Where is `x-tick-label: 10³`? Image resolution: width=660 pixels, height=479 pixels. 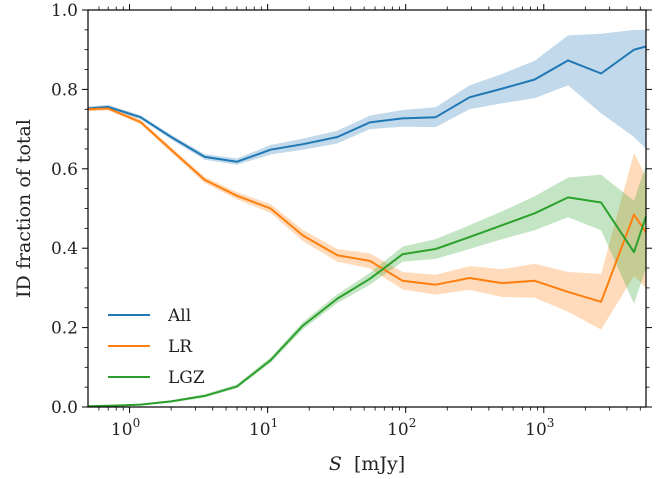 x-tick-label: 10³ is located at coordinates (539, 428).